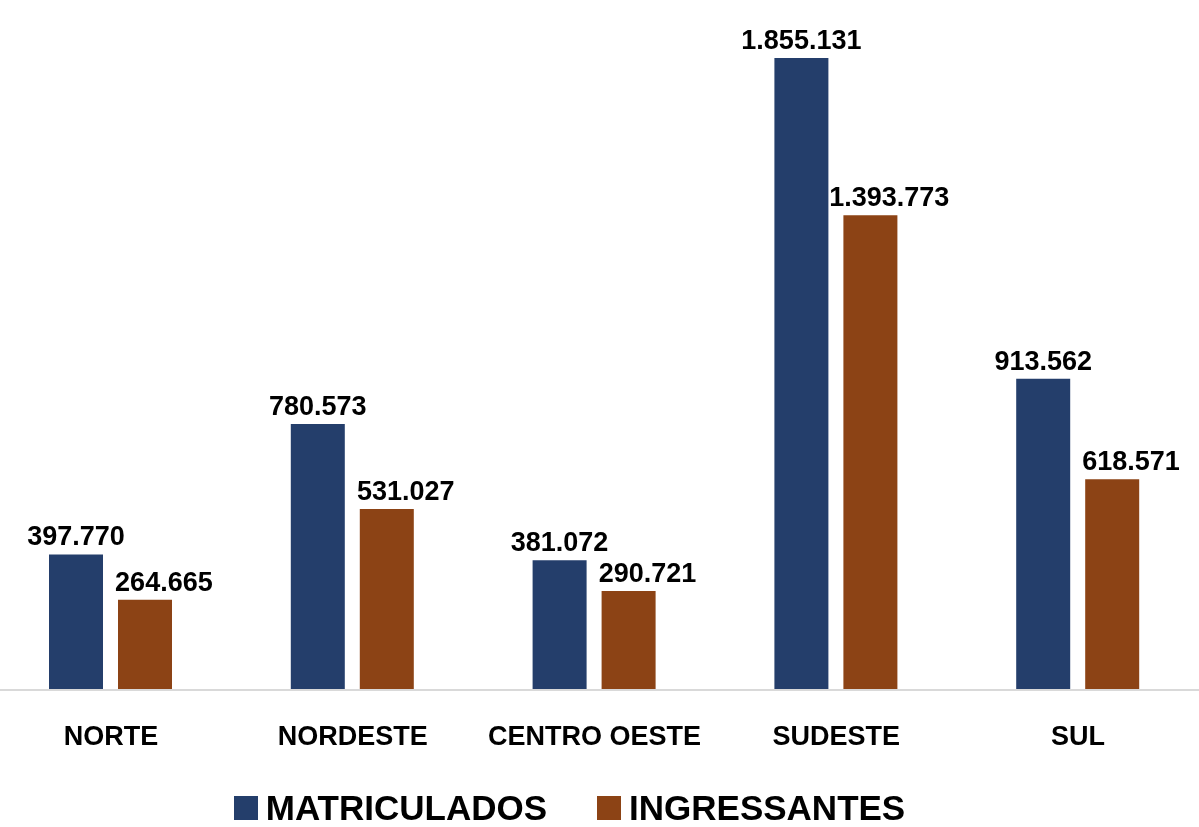  What do you see at coordinates (164, 581) in the screenshot?
I see `data-label: 264.665` at bounding box center [164, 581].